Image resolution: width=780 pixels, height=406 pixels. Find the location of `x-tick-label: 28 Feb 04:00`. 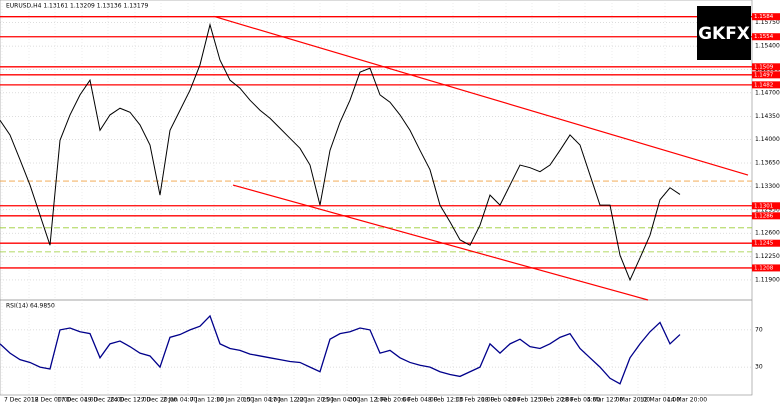

x-tick-label: 28 Feb 04:00 is located at coordinates (581, 400).